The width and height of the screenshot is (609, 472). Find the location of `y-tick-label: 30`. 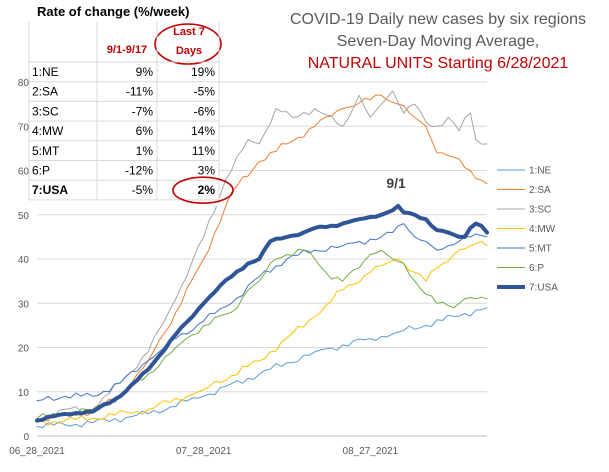

y-tick-label: 30 is located at coordinates (24, 304).